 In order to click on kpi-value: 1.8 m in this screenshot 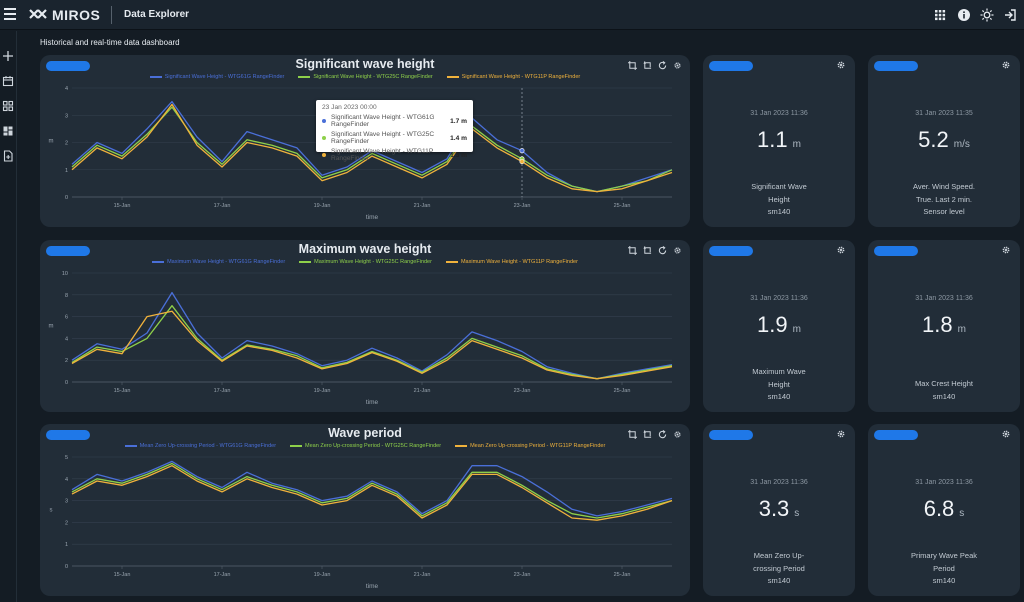, I will do `click(944, 325)`.